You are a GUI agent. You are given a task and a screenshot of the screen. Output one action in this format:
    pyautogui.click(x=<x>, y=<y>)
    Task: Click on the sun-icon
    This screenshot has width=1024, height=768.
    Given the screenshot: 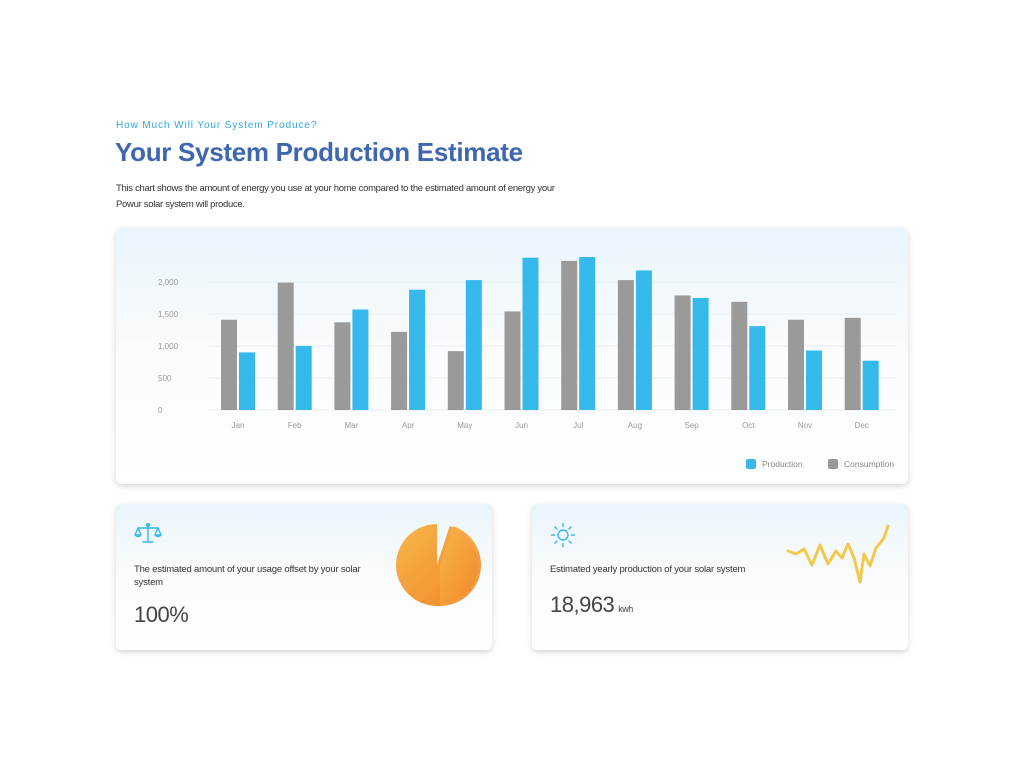 What is the action you would take?
    pyautogui.click(x=563, y=537)
    